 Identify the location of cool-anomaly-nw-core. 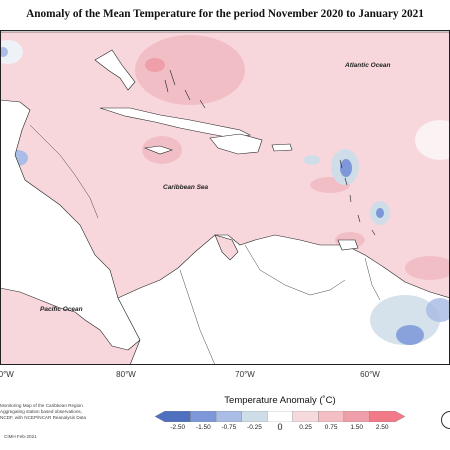
(4, 52).